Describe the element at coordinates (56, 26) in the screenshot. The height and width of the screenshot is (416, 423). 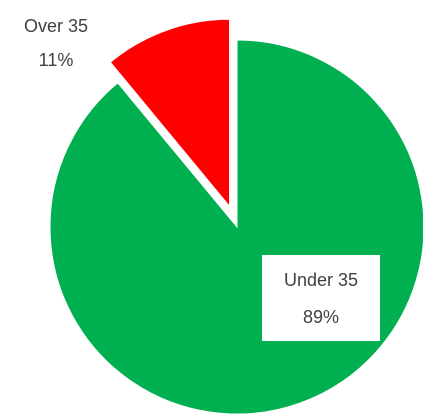
I see `slice-label-over-35: Over 35` at that location.